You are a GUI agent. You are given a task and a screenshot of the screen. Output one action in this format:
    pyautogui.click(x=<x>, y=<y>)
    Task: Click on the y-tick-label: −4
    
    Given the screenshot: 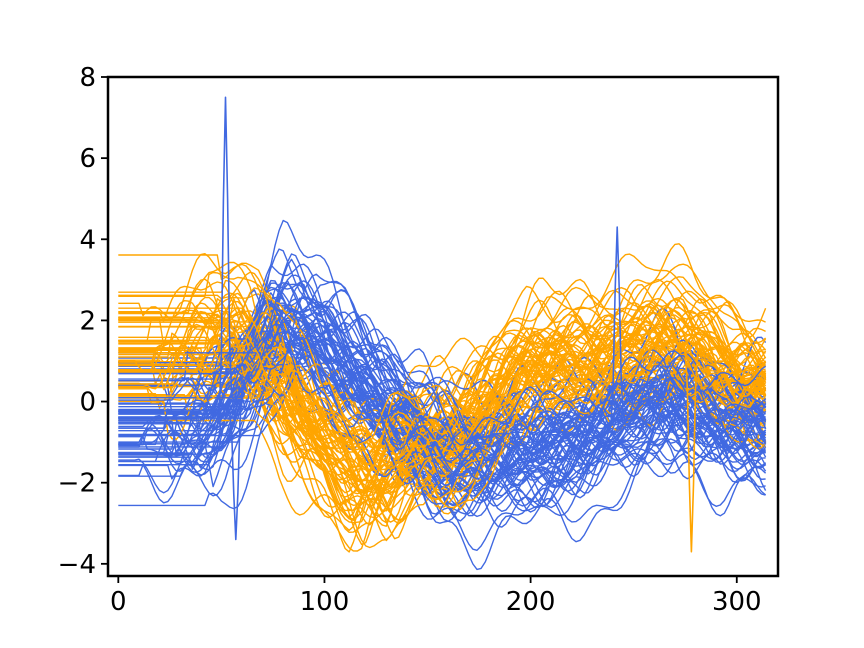 What is the action you would take?
    pyautogui.click(x=77, y=565)
    